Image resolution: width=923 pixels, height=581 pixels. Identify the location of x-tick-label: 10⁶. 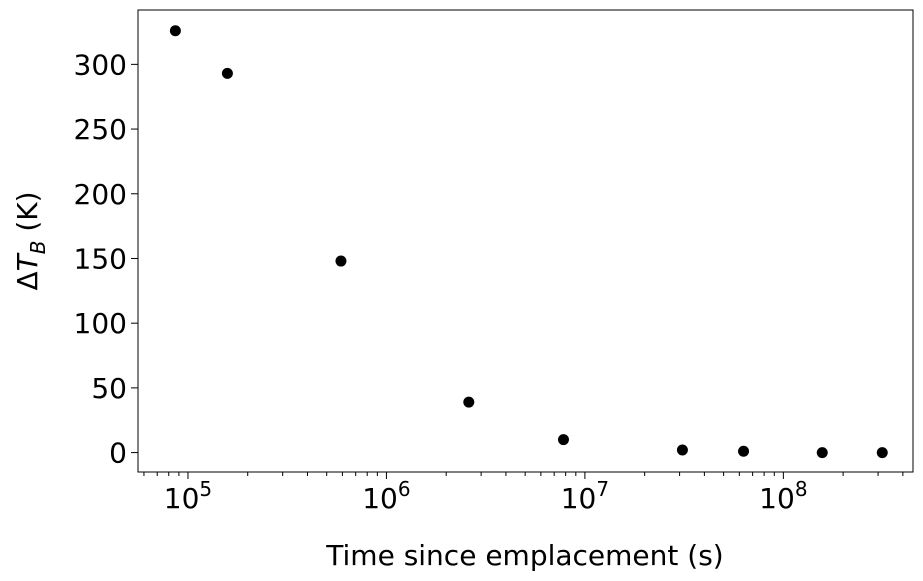
(386, 496).